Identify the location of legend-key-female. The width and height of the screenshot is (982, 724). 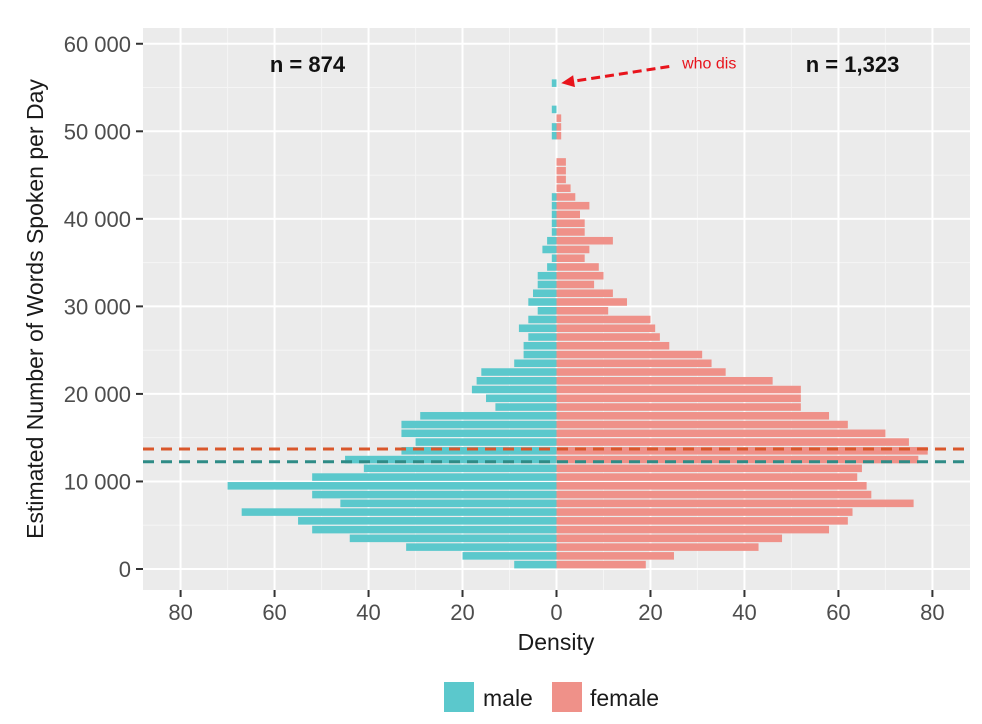
(567, 697).